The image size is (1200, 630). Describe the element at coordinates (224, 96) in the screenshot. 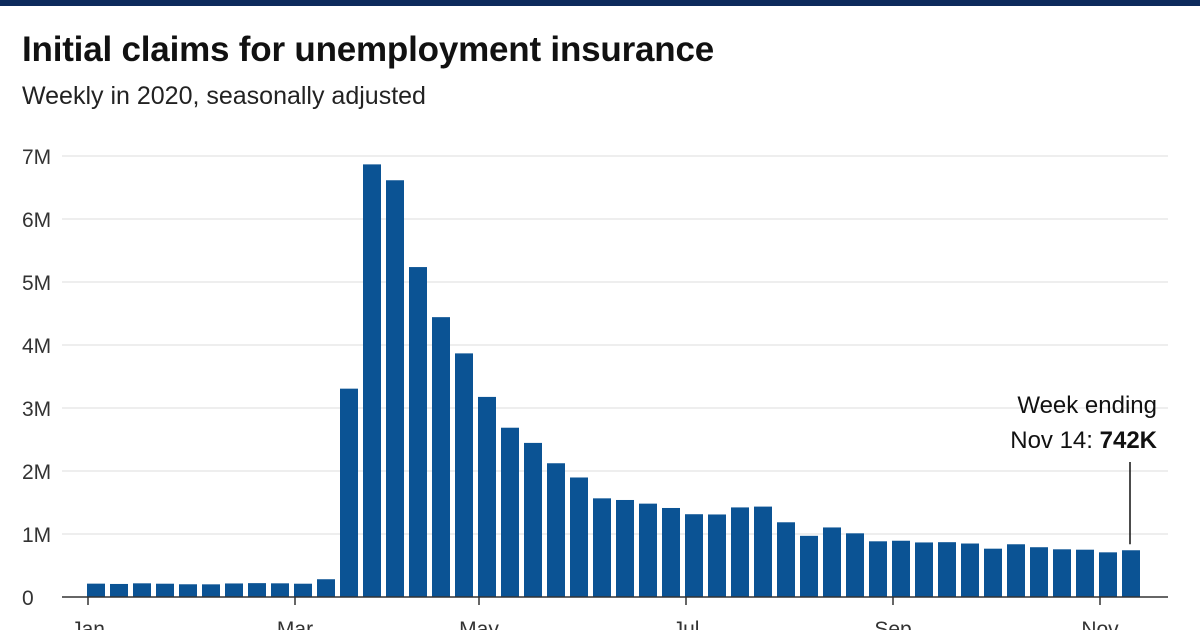

I see `chart-subtitle: Weekly in 2020, seasonally adjusted` at that location.